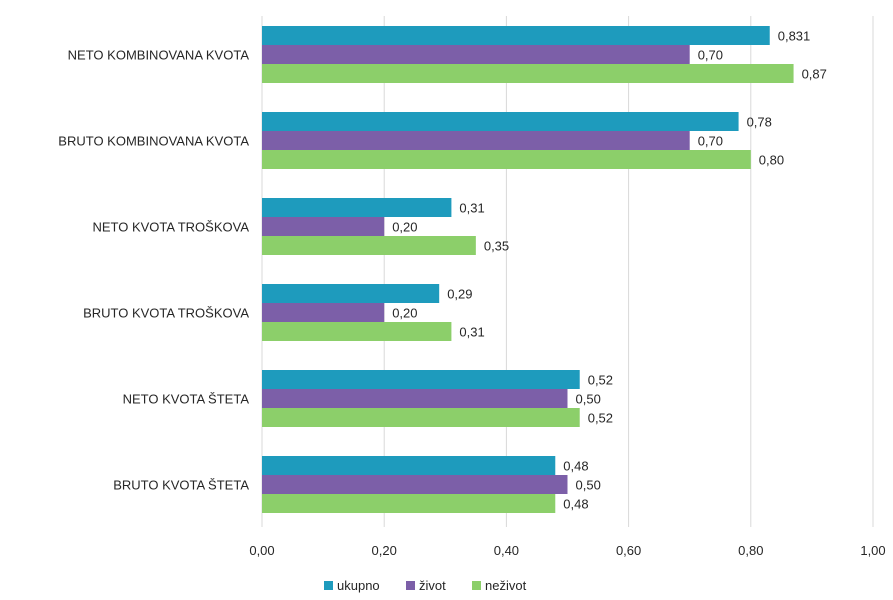 This screenshot has width=893, height=600. What do you see at coordinates (814, 74) in the screenshot?
I see `data-label: 0,87` at bounding box center [814, 74].